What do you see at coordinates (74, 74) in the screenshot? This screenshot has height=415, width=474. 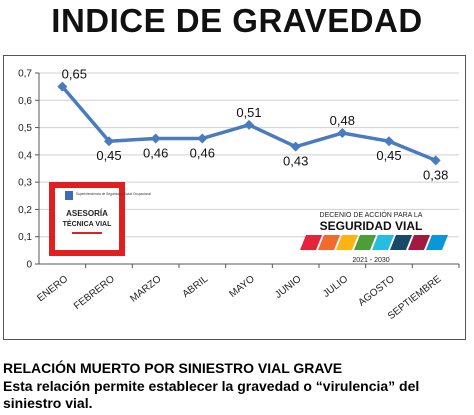 I see `data-label: 0,65` at bounding box center [74, 74].